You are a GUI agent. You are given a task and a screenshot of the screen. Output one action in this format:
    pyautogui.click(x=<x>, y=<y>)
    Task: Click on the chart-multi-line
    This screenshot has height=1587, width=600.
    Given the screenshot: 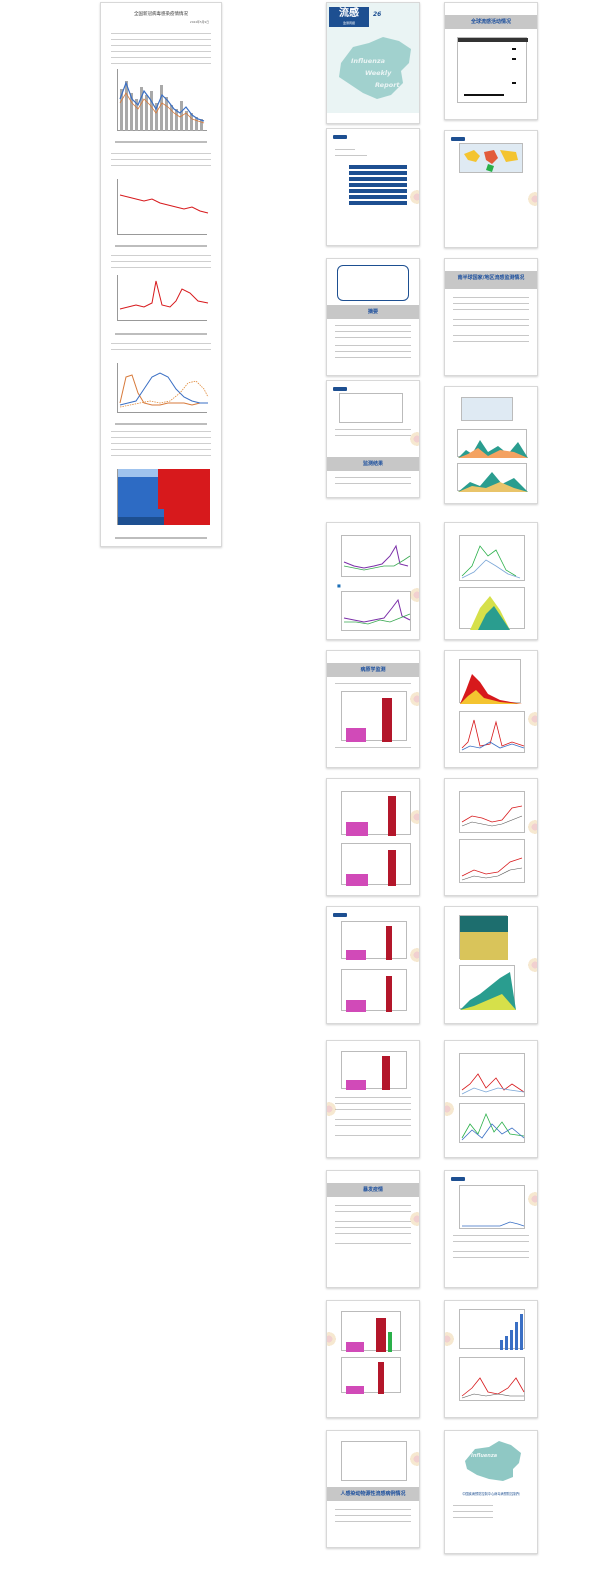 What is the action you would take?
    pyautogui.click(x=163, y=388)
    